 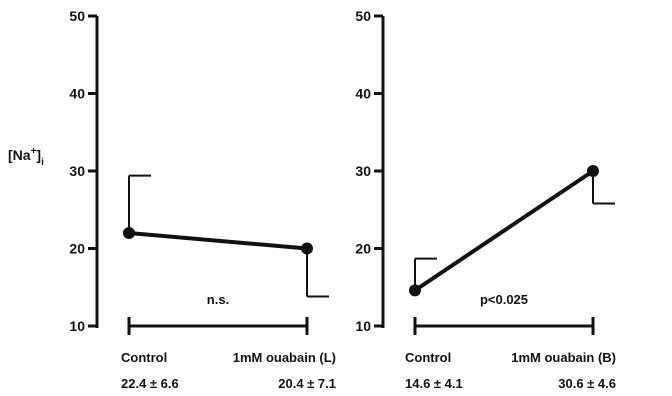 I want to click on significance-label: p<0.025, so click(x=504, y=299).